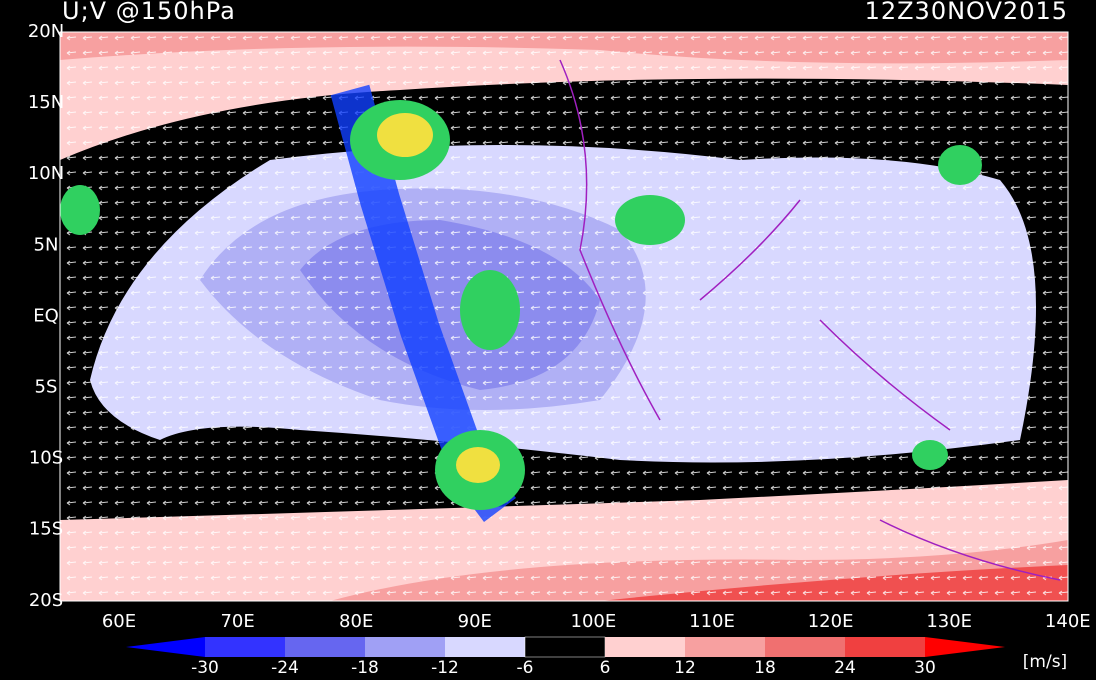 This screenshot has height=680, width=1096. I want to click on colorbar-label: 18, so click(765, 668).